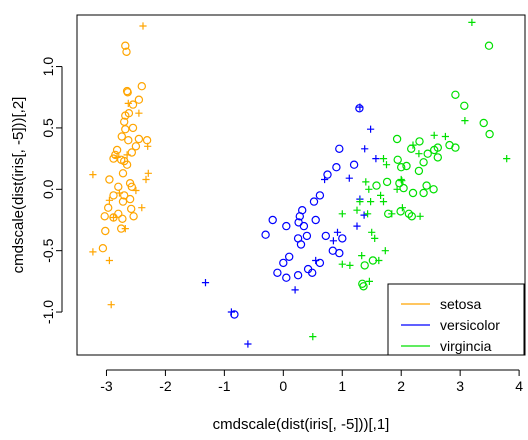 Image resolution: width=528 pixels, height=440 pixels. I want to click on x-axis: -3 -2 -1 0 1 2 3 4, so click(311, 381).